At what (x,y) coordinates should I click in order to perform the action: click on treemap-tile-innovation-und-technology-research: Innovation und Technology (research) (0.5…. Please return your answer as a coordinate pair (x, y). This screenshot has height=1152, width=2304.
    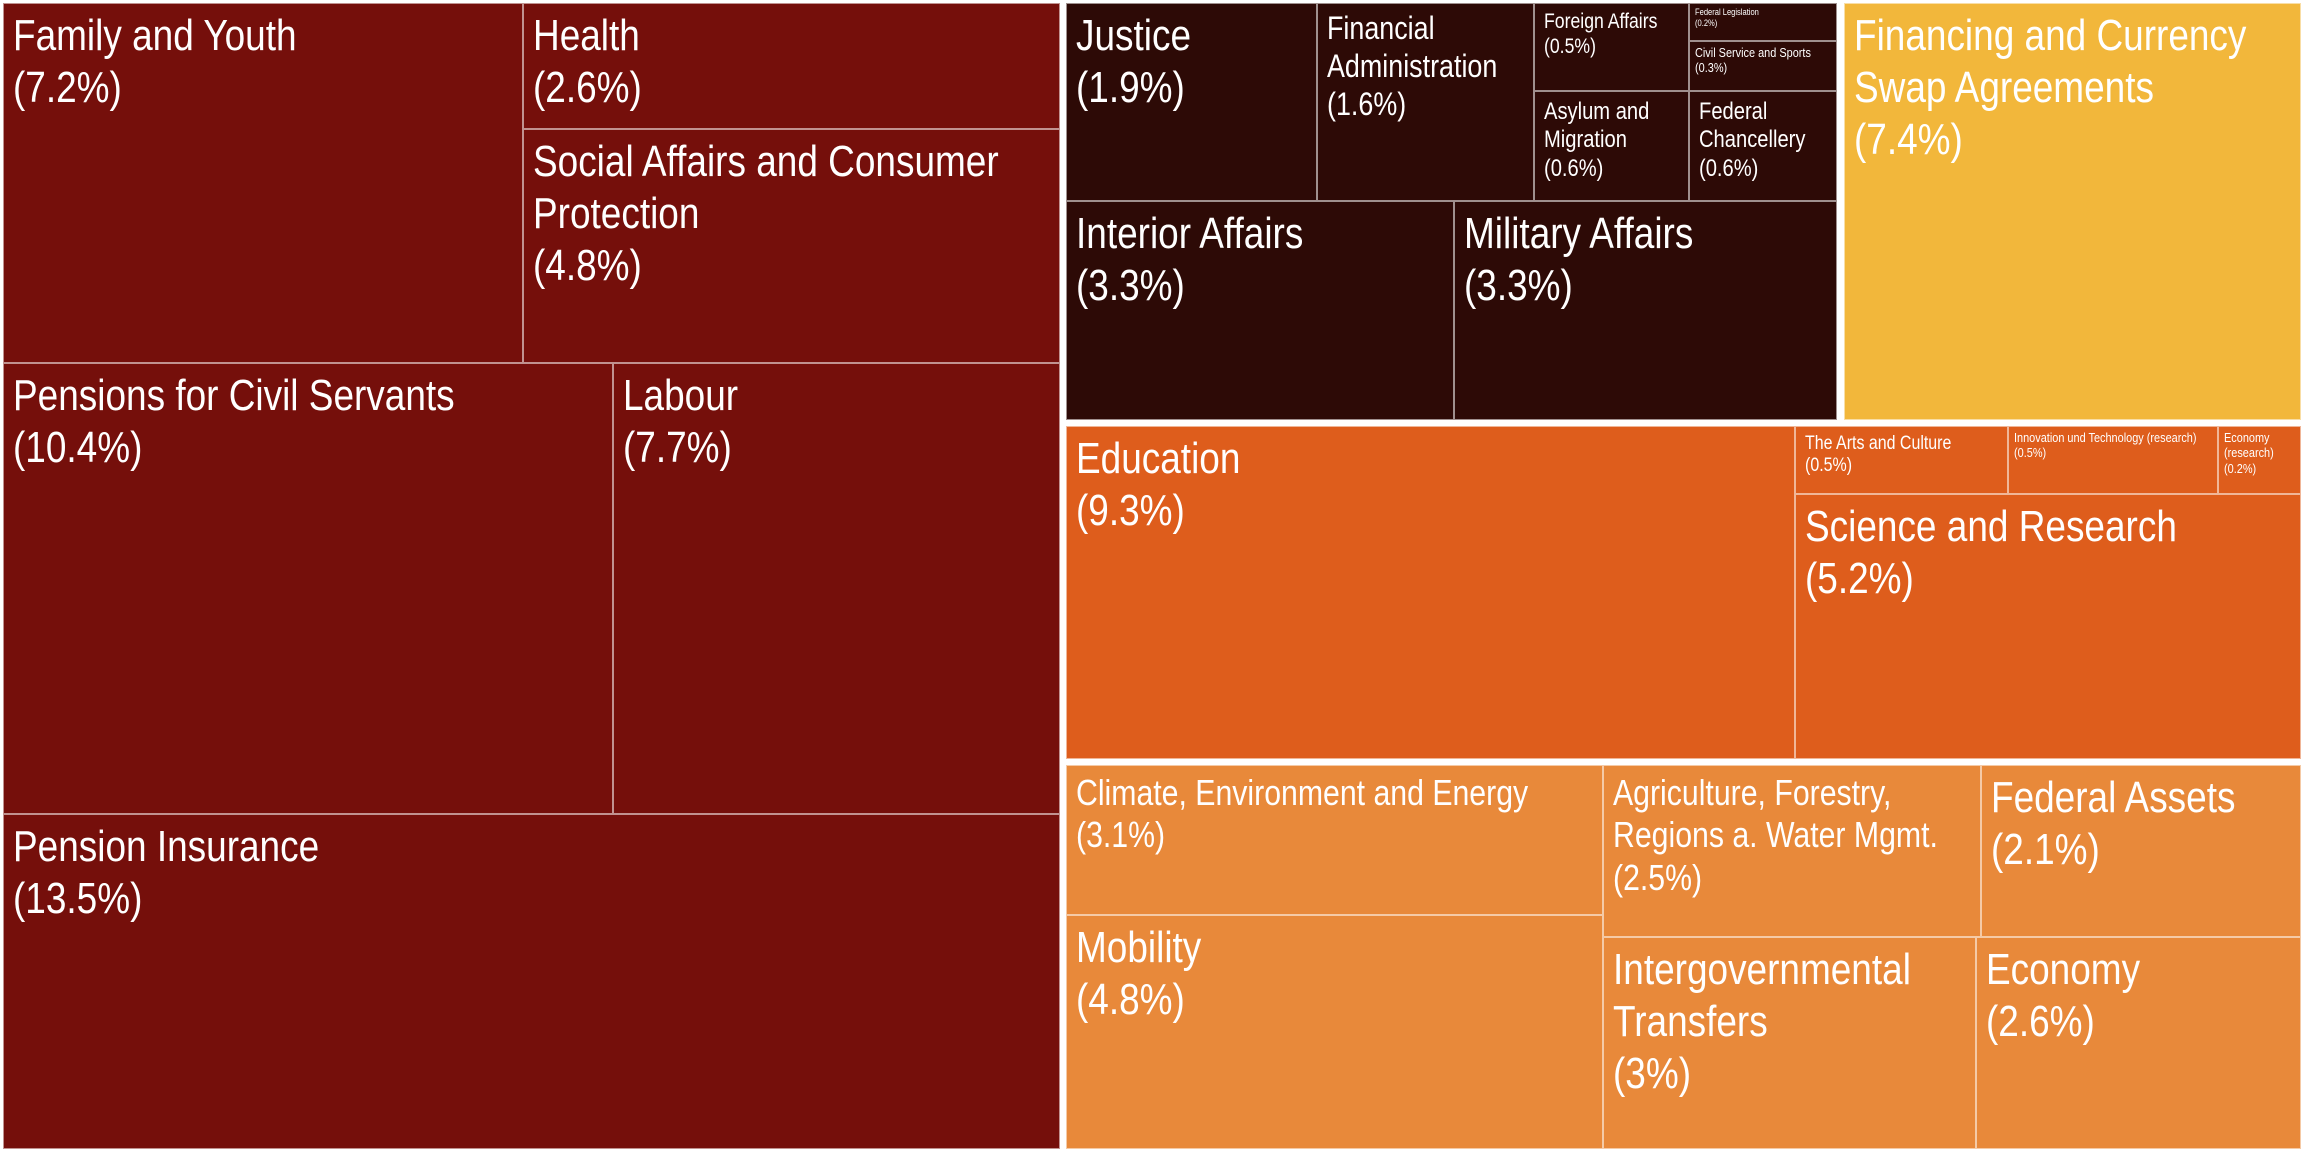
    Looking at the image, I should click on (2113, 460).